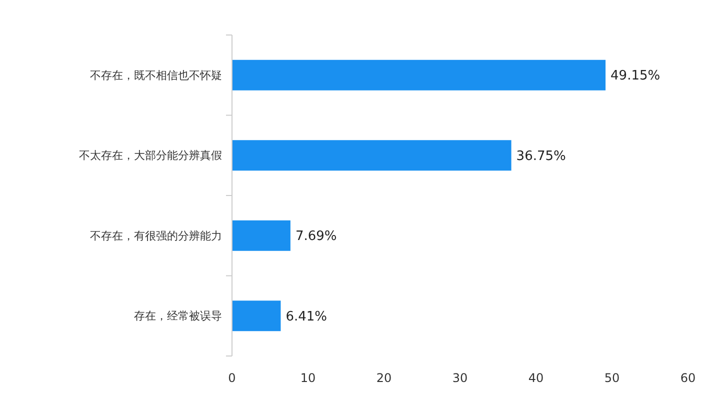 This screenshot has height=408, width=720. Describe the element at coordinates (460, 378) in the screenshot. I see `x-tick-label: 30` at that location.